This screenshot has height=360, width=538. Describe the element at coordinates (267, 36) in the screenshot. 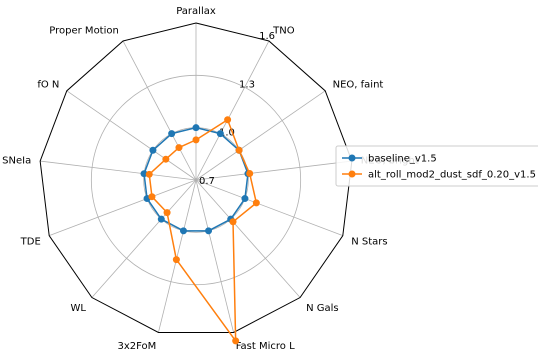

I see `radial-tick-label: 1.6` at that location.